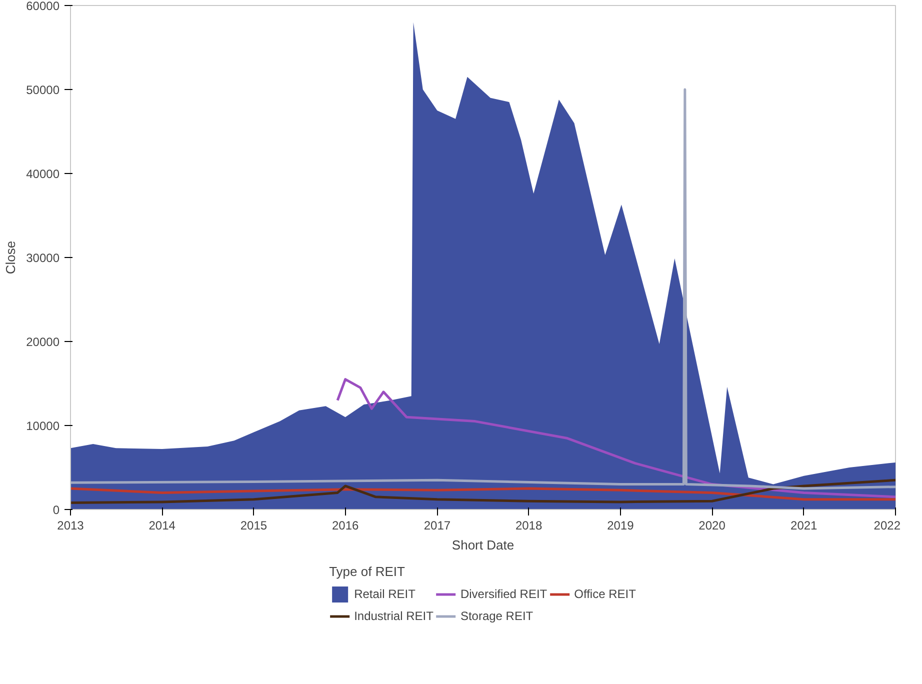 The image size is (922, 684). I want to click on y-tick-label: 40000, so click(43, 174).